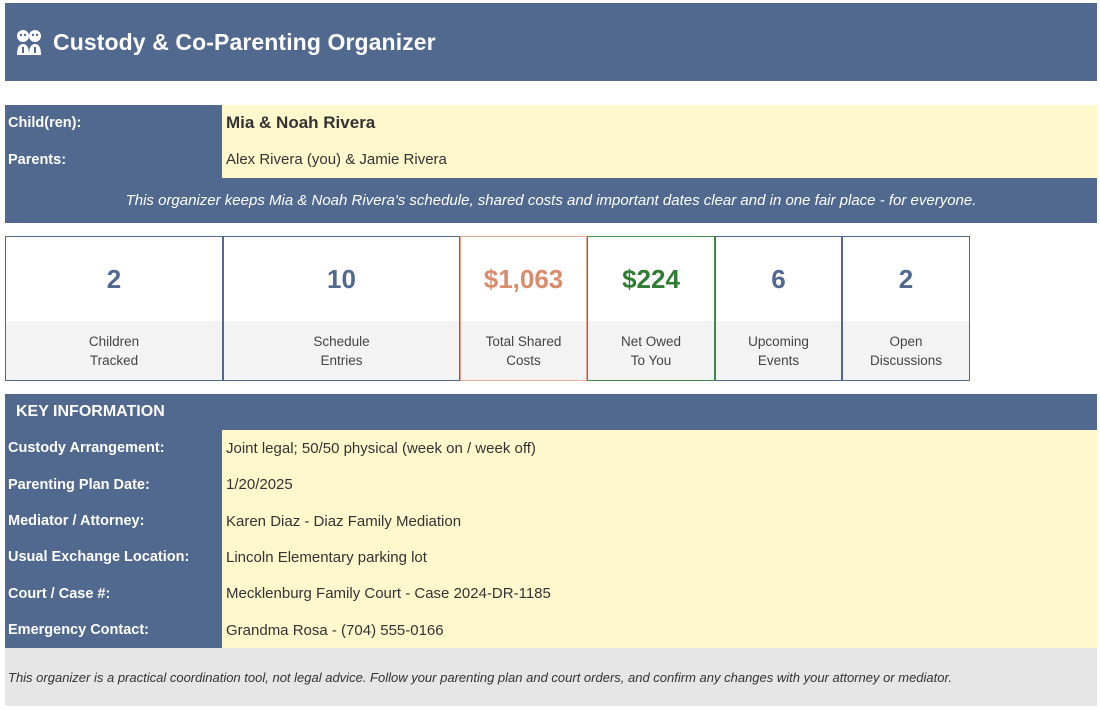 The height and width of the screenshot is (710, 1100). I want to click on kpi-schedule-entries: 10 Schedule Entries, so click(341, 308).